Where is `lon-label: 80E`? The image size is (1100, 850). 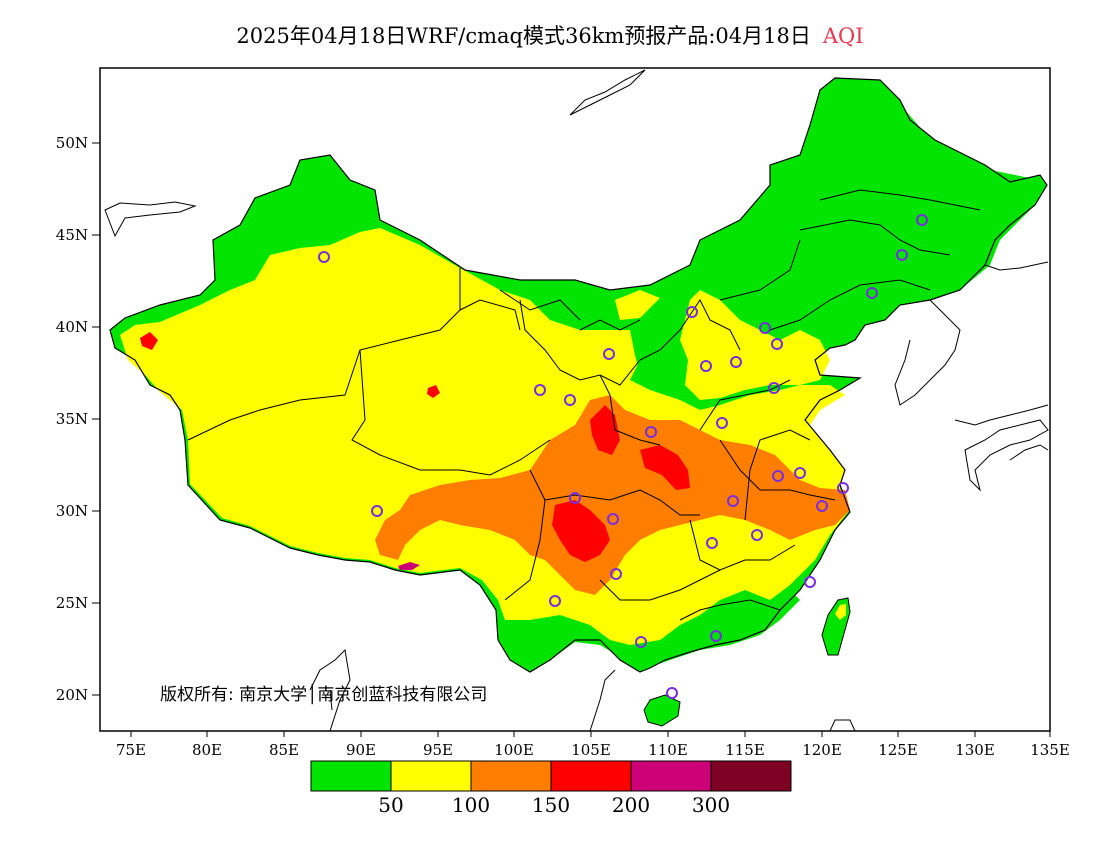 lon-label: 80E is located at coordinates (207, 750).